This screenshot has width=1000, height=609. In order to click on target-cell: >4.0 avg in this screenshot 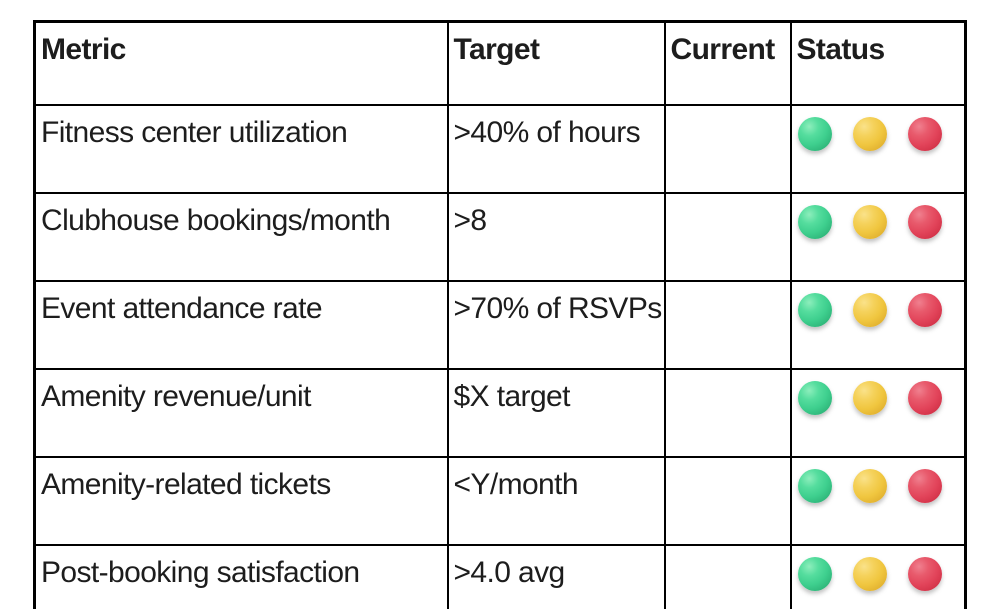, I will do `click(556, 576)`.